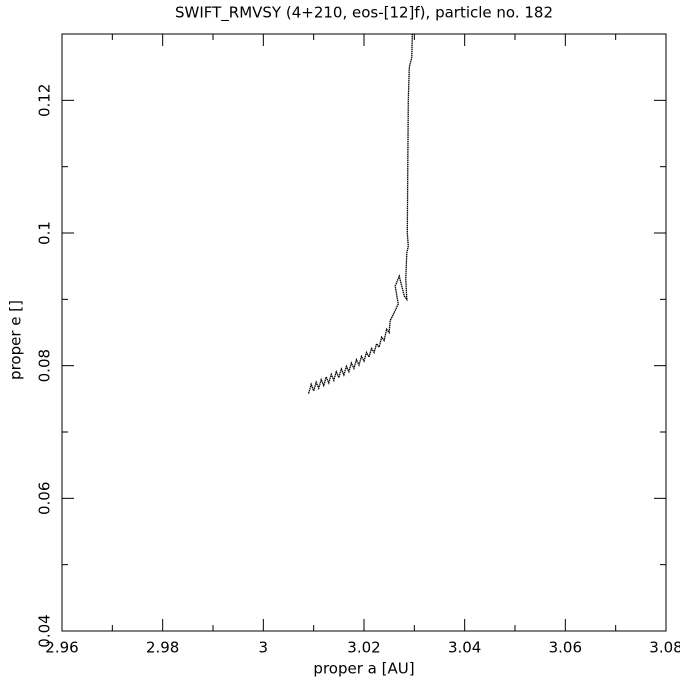  I want to click on trajectory, so click(360, 213).